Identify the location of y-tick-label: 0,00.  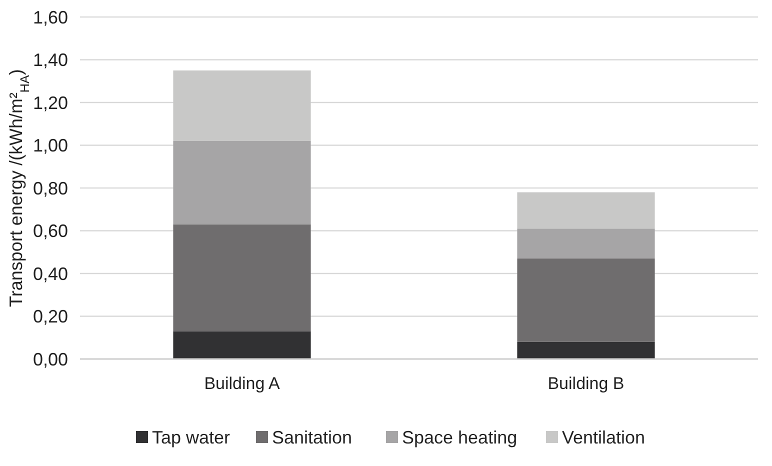
(50, 359).